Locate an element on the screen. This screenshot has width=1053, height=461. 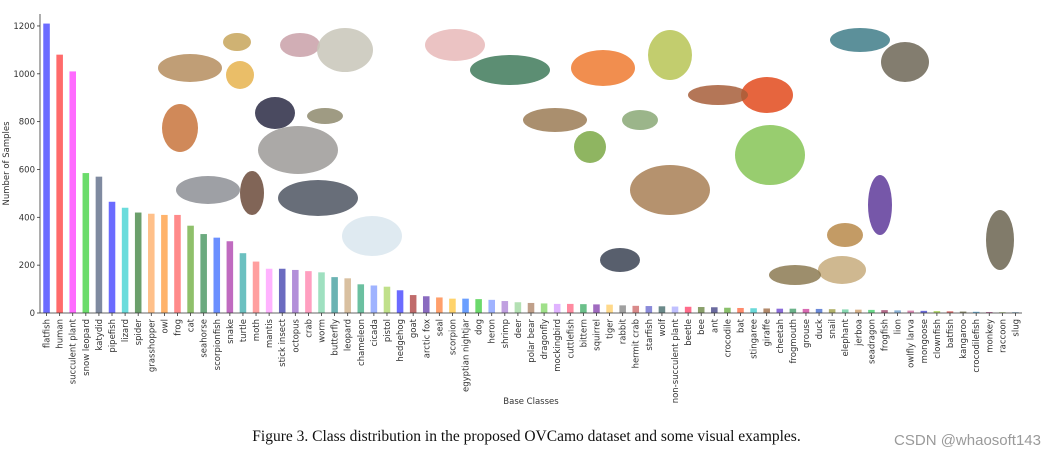
x-tick-label: dog is located at coordinates (480, 327).